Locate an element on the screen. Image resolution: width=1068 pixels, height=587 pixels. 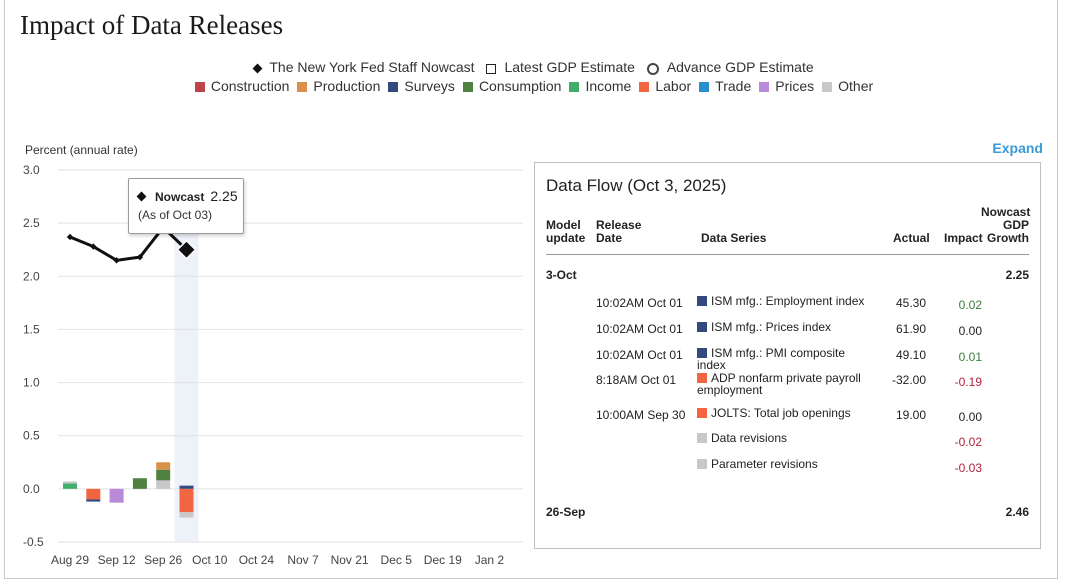
data-flow-title: Data Flow (Oct 3, 2025) is located at coordinates (636, 185).